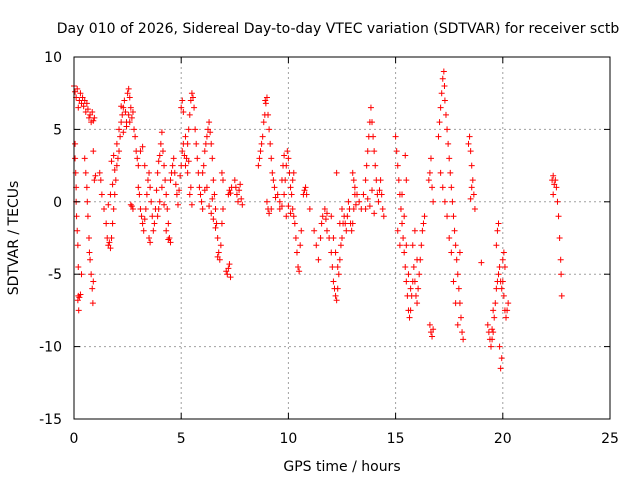 The height and width of the screenshot is (480, 640). Describe the element at coordinates (74, 439) in the screenshot. I see `x-tick-label: 0` at that location.